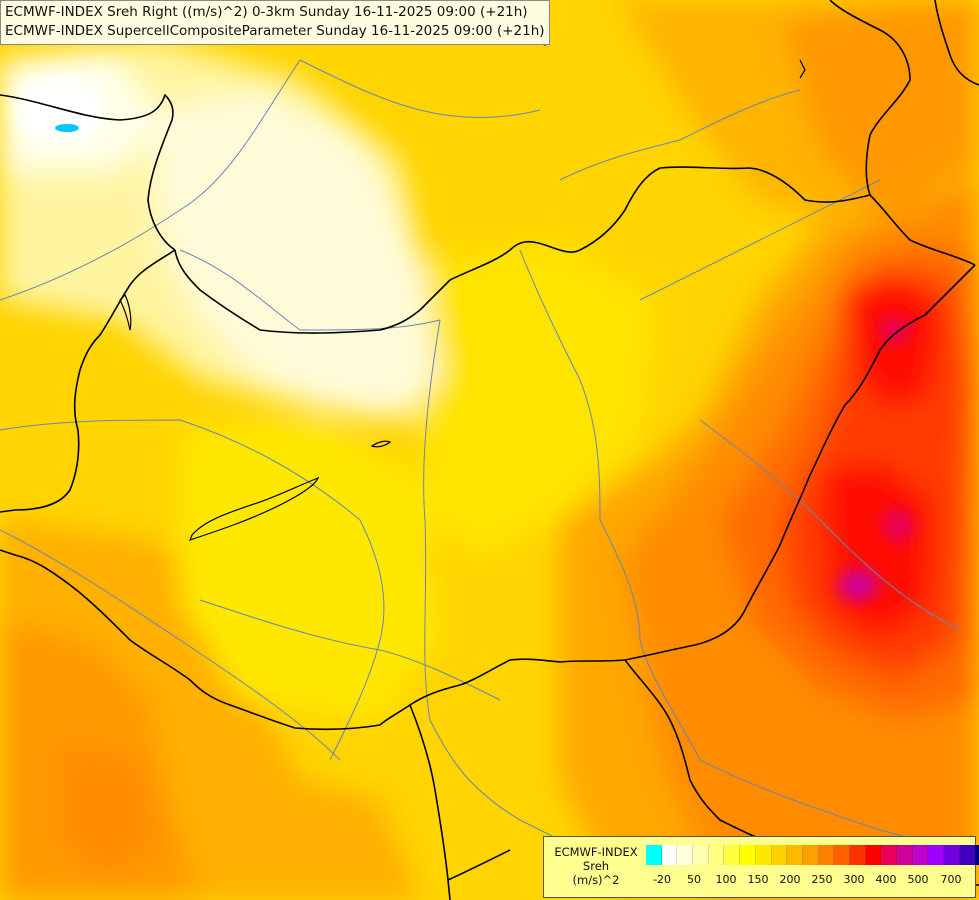 The width and height of the screenshot is (979, 900). I want to click on legend-tick-label: 700, so click(951, 879).